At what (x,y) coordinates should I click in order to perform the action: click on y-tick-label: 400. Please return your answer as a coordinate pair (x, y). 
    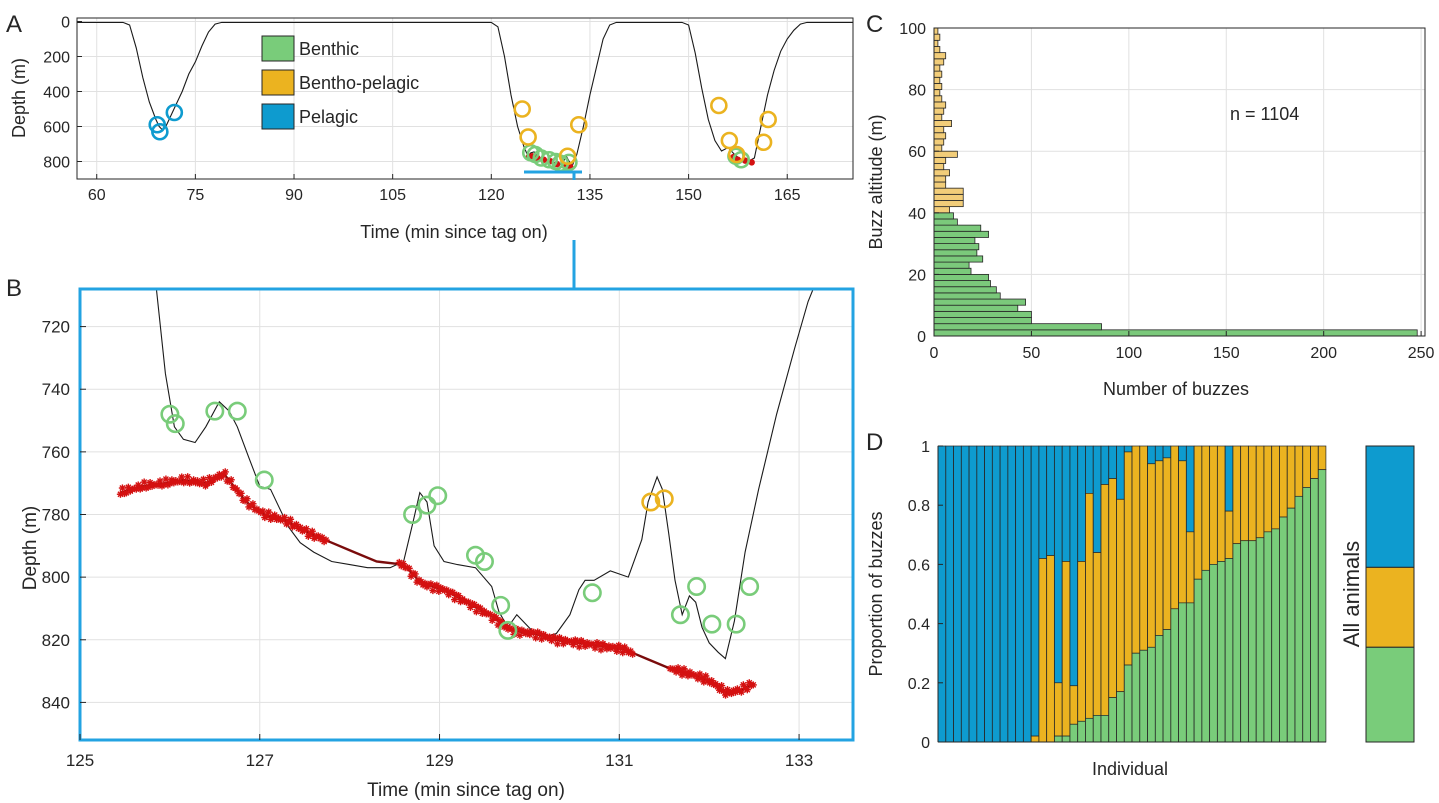
    Looking at the image, I should click on (56, 93).